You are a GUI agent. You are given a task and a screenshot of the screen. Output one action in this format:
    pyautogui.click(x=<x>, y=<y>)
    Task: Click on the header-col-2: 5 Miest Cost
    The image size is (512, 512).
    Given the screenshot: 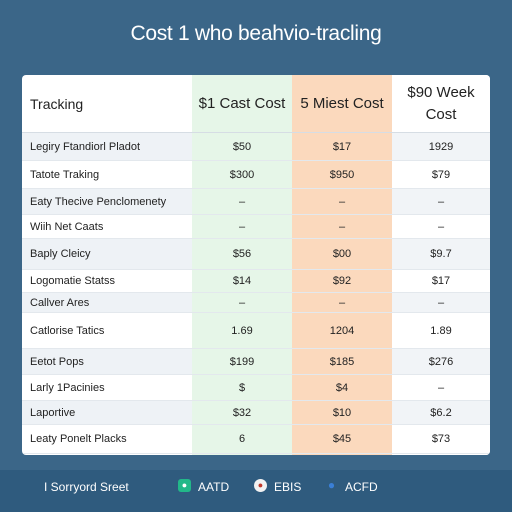 What is the action you would take?
    pyautogui.click(x=342, y=104)
    